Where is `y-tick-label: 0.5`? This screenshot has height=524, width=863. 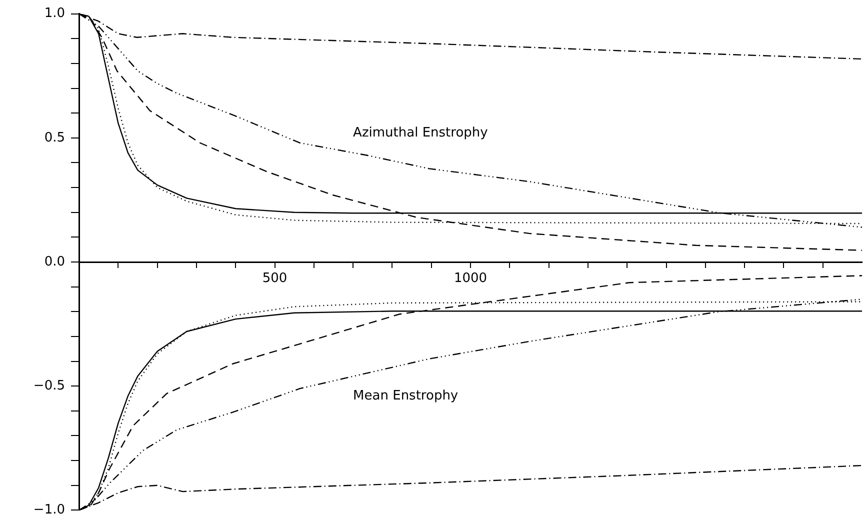
y-tick-label: 0.5 is located at coordinates (54, 138).